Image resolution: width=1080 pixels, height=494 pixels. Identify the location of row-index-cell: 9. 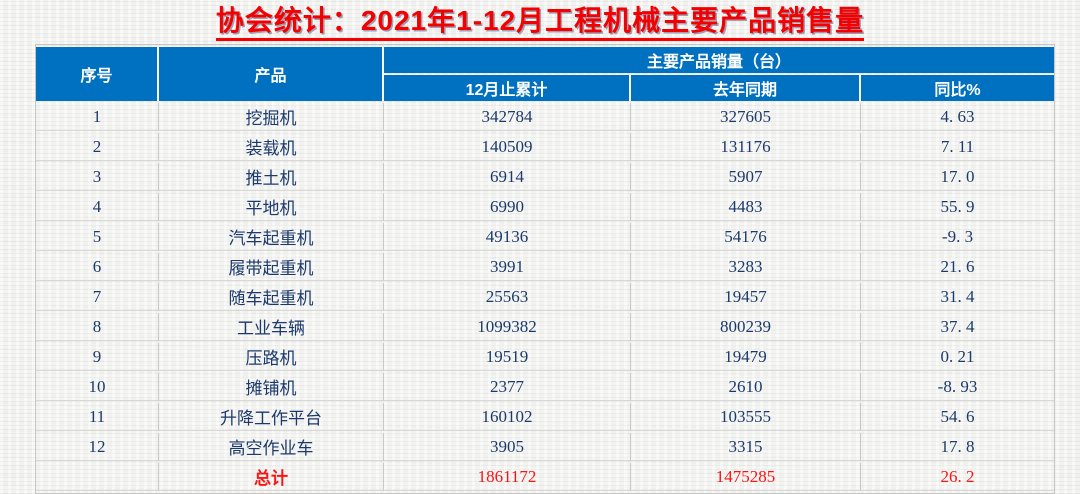
(97, 357).